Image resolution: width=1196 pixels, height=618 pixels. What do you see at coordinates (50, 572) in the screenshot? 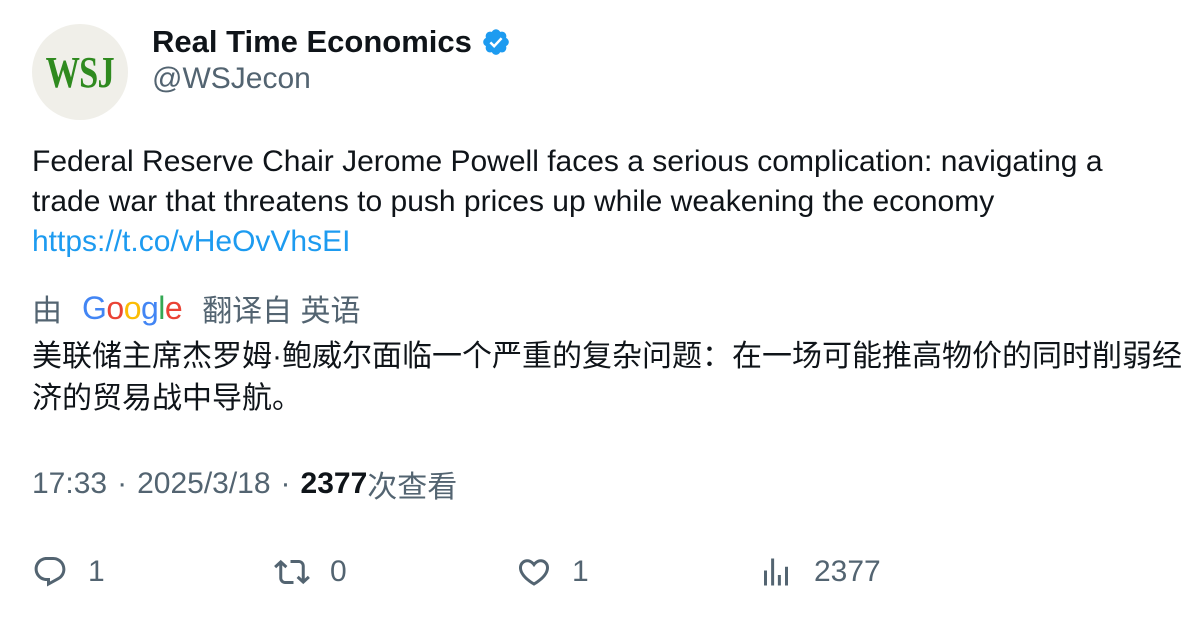
I see `reply-icon` at bounding box center [50, 572].